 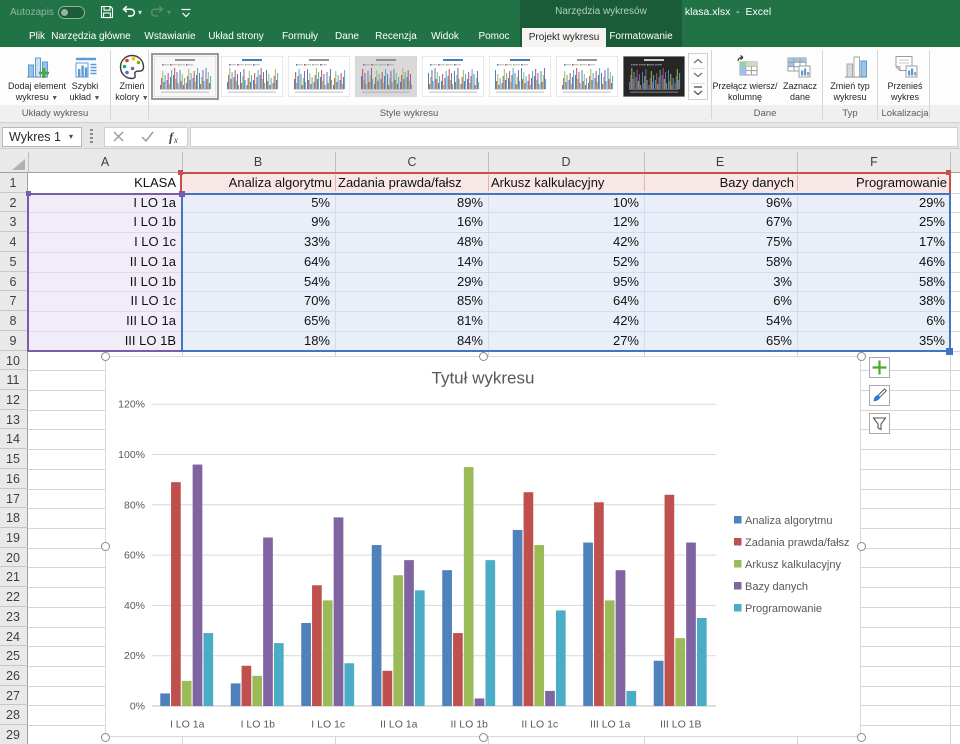 I want to click on svg-text: II LO 1b, so click(x=470, y=725).